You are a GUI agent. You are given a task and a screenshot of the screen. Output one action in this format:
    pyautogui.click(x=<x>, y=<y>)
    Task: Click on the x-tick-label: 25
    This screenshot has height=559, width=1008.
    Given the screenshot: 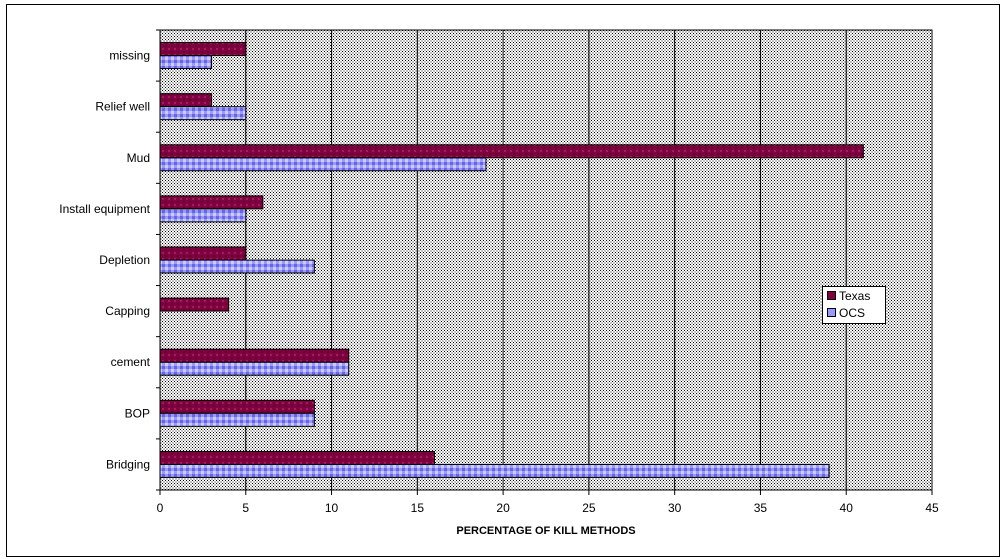 What is the action you would take?
    pyautogui.click(x=589, y=508)
    